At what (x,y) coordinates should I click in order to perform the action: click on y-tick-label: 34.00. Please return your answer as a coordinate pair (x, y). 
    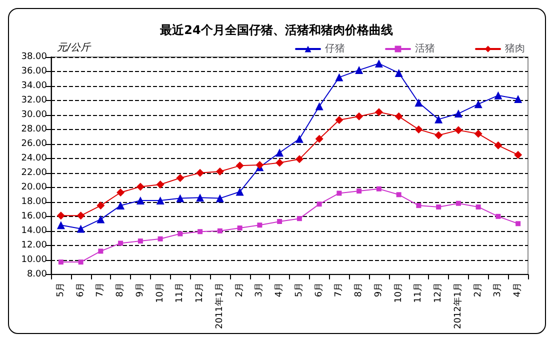
    Looking at the image, I should click on (34, 85).